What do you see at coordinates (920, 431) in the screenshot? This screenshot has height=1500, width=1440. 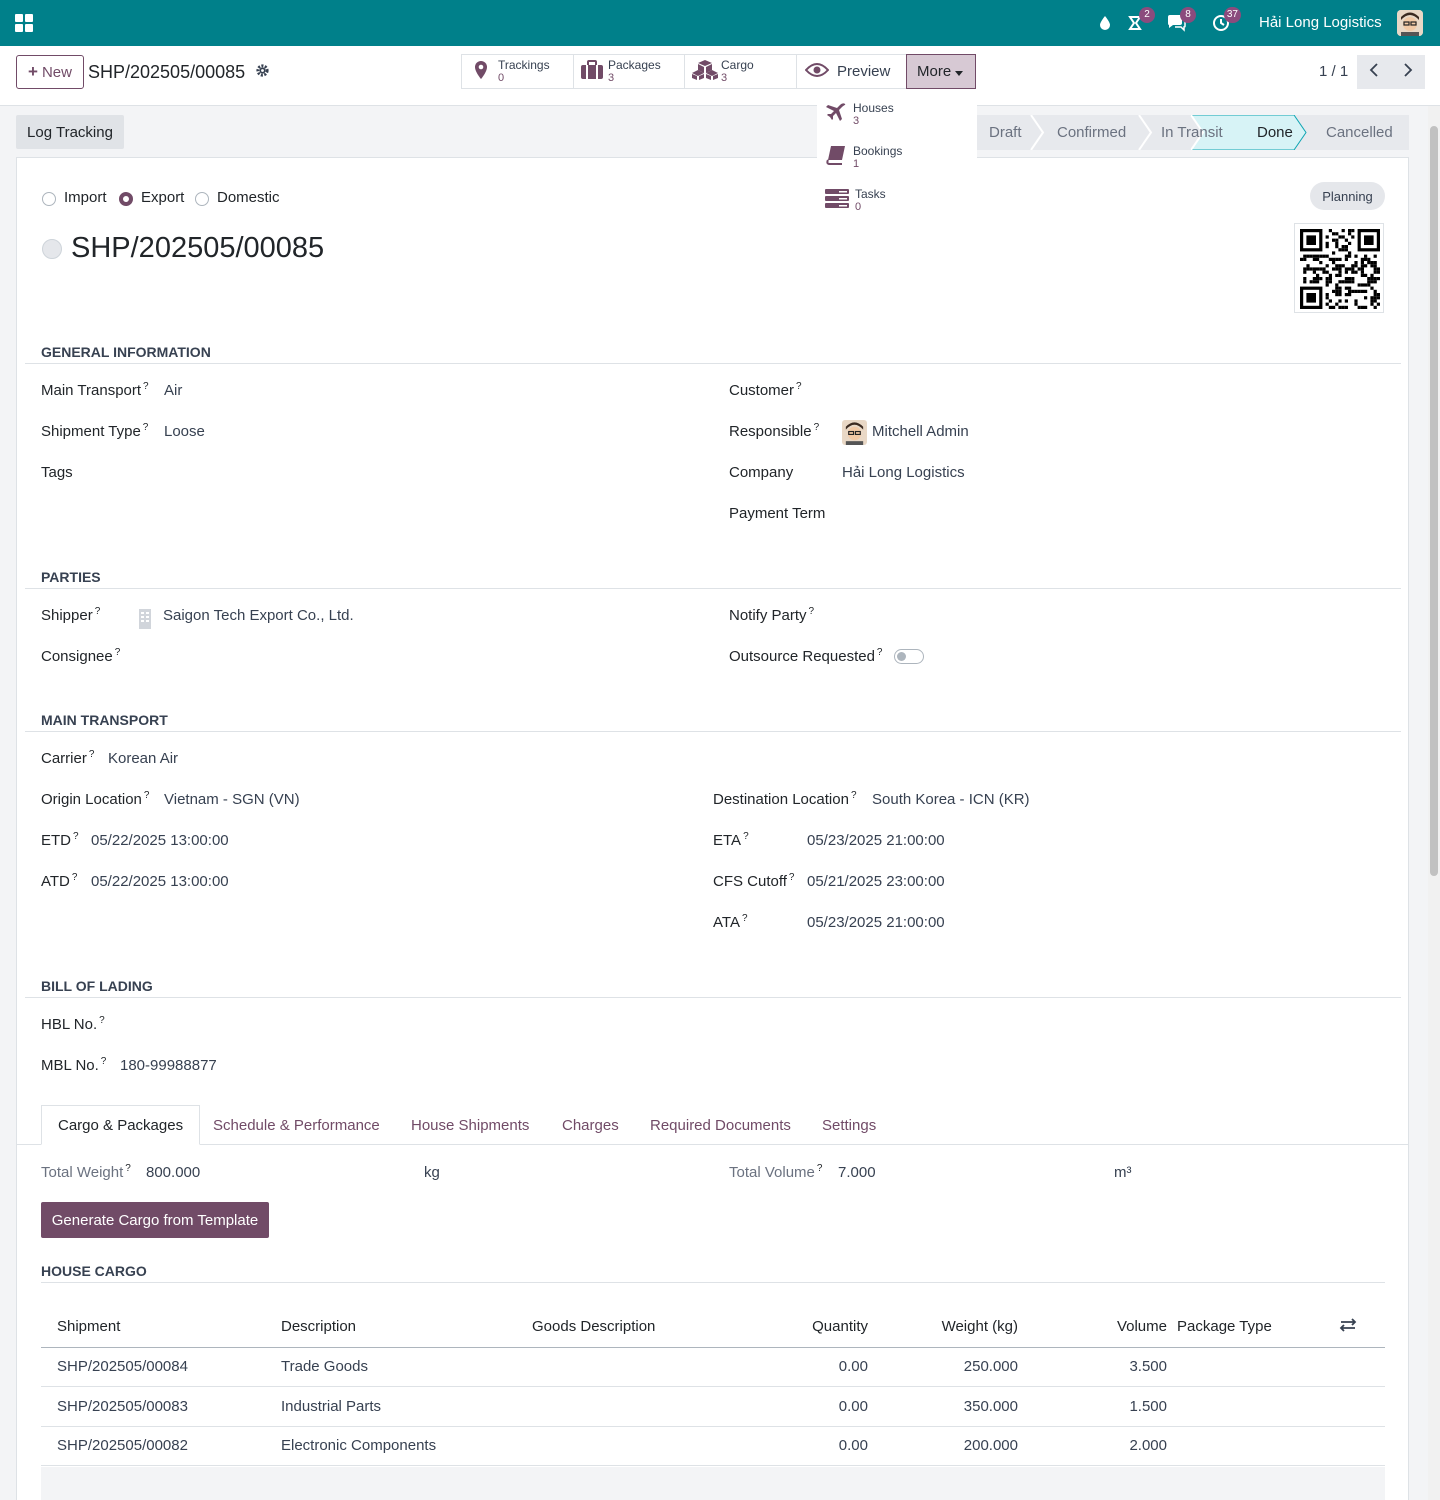 I see `responsible-field: Mitchell Admin` at bounding box center [920, 431].